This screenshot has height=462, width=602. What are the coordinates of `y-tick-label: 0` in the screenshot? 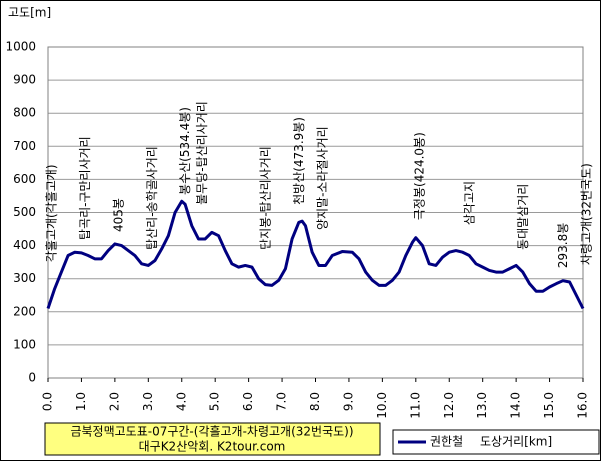 It's located at (32, 378).